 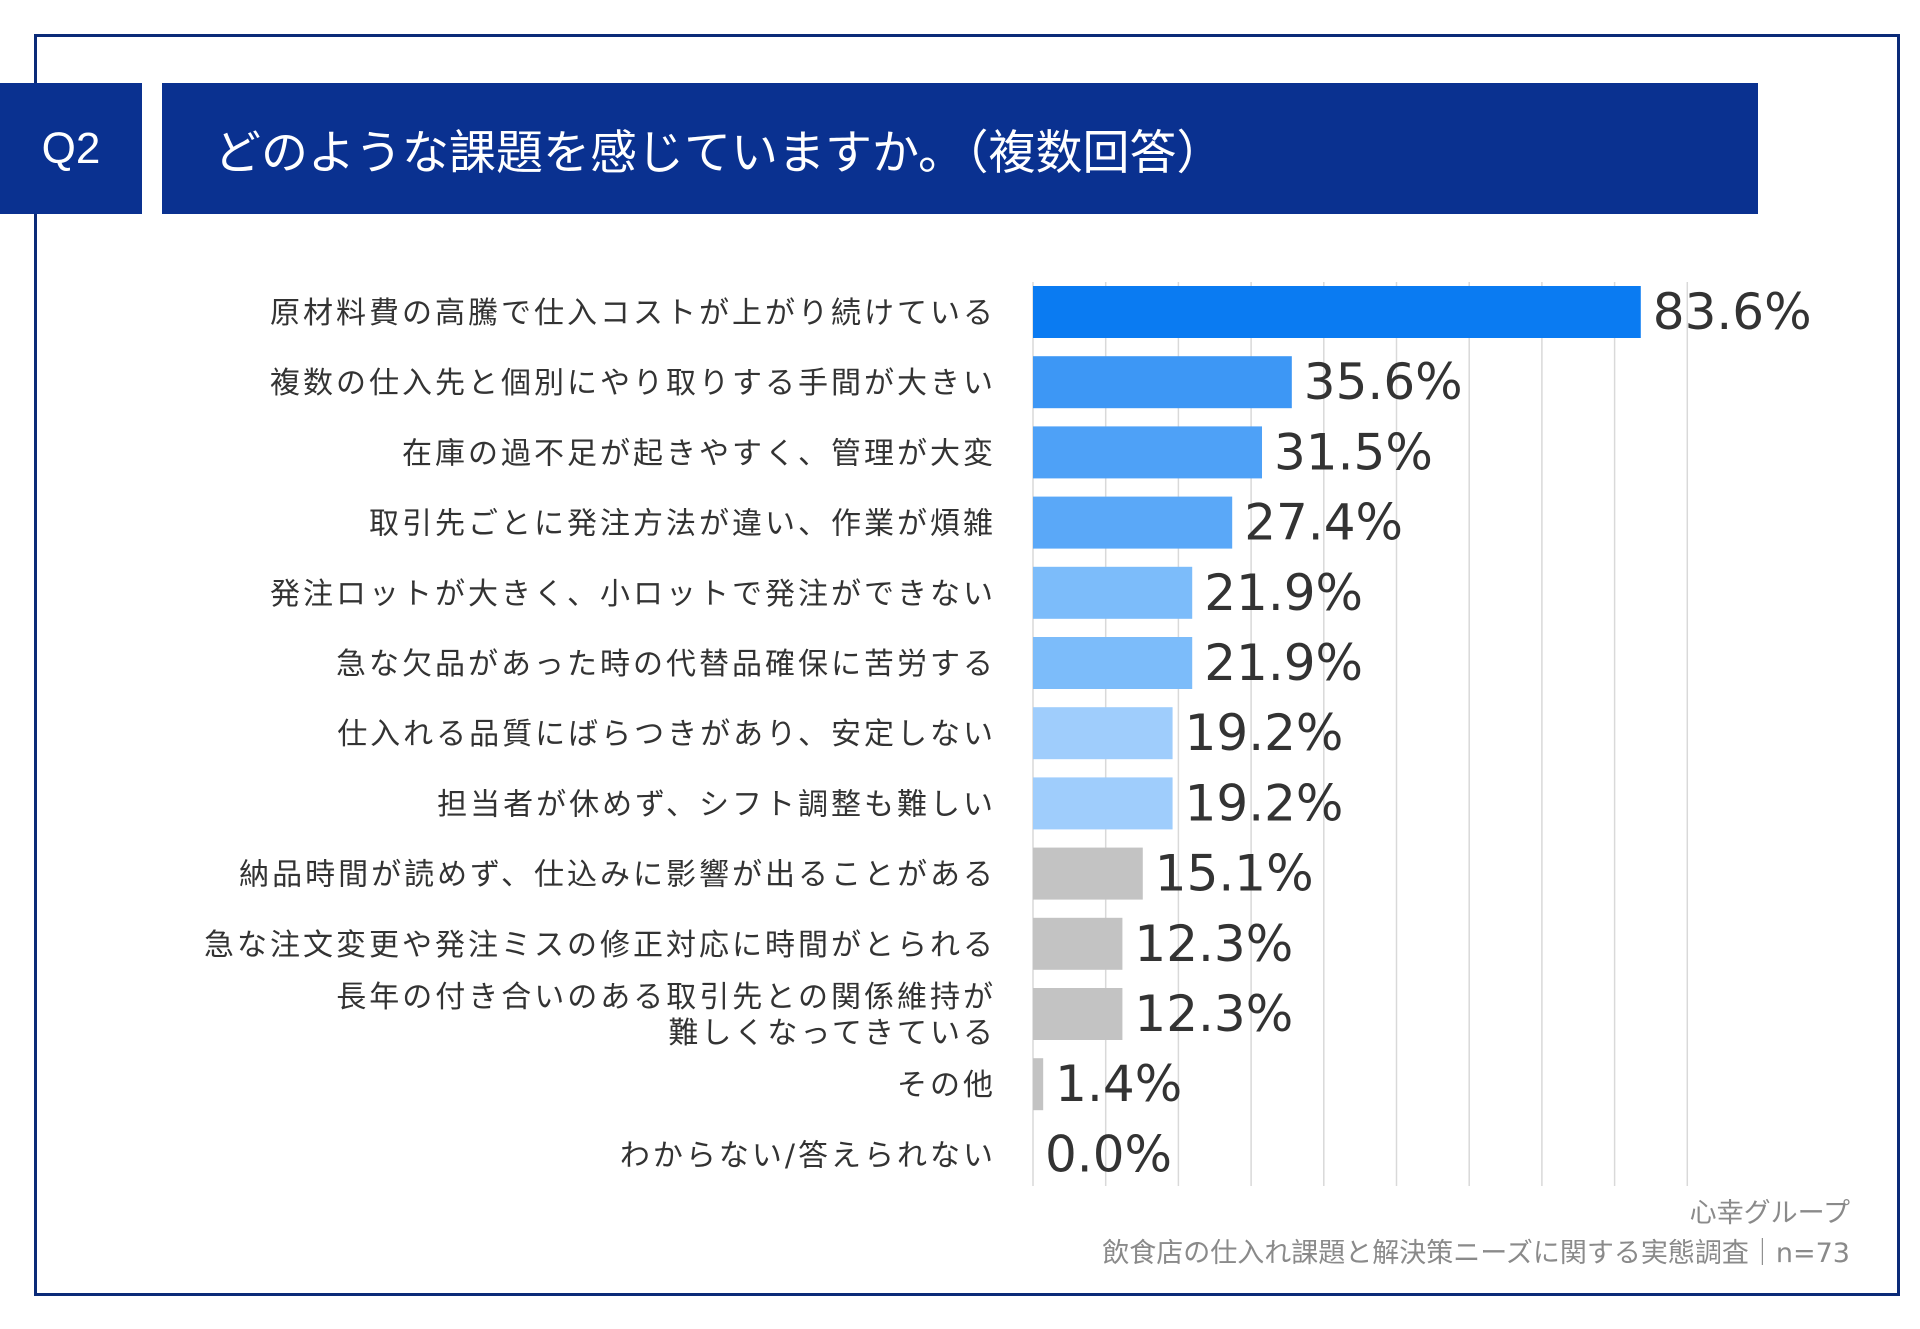 I want to click on category-label: 長年の付き合いのある取引先との関係維持が難しくなってきている, so click(x=666, y=1015).